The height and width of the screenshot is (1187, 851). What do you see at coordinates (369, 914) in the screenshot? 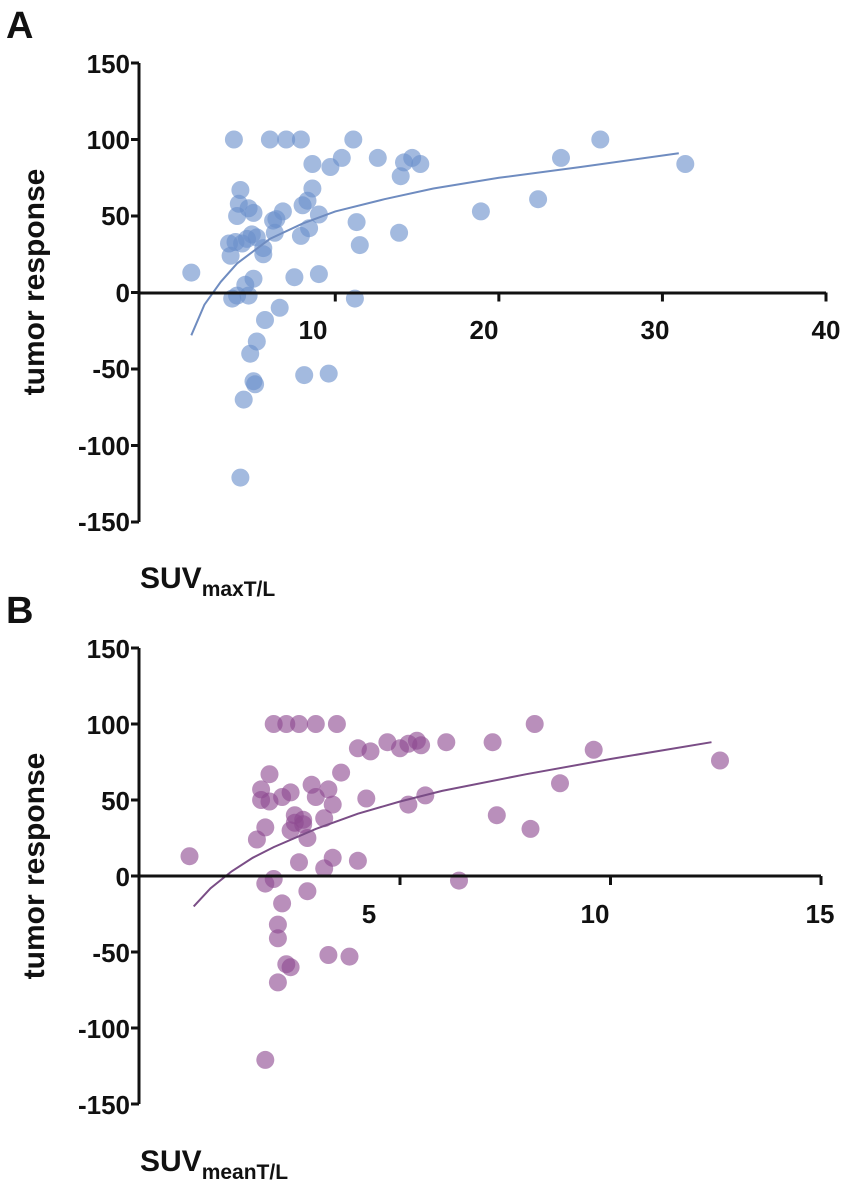
I see `x-tick-label: 5` at bounding box center [369, 914].